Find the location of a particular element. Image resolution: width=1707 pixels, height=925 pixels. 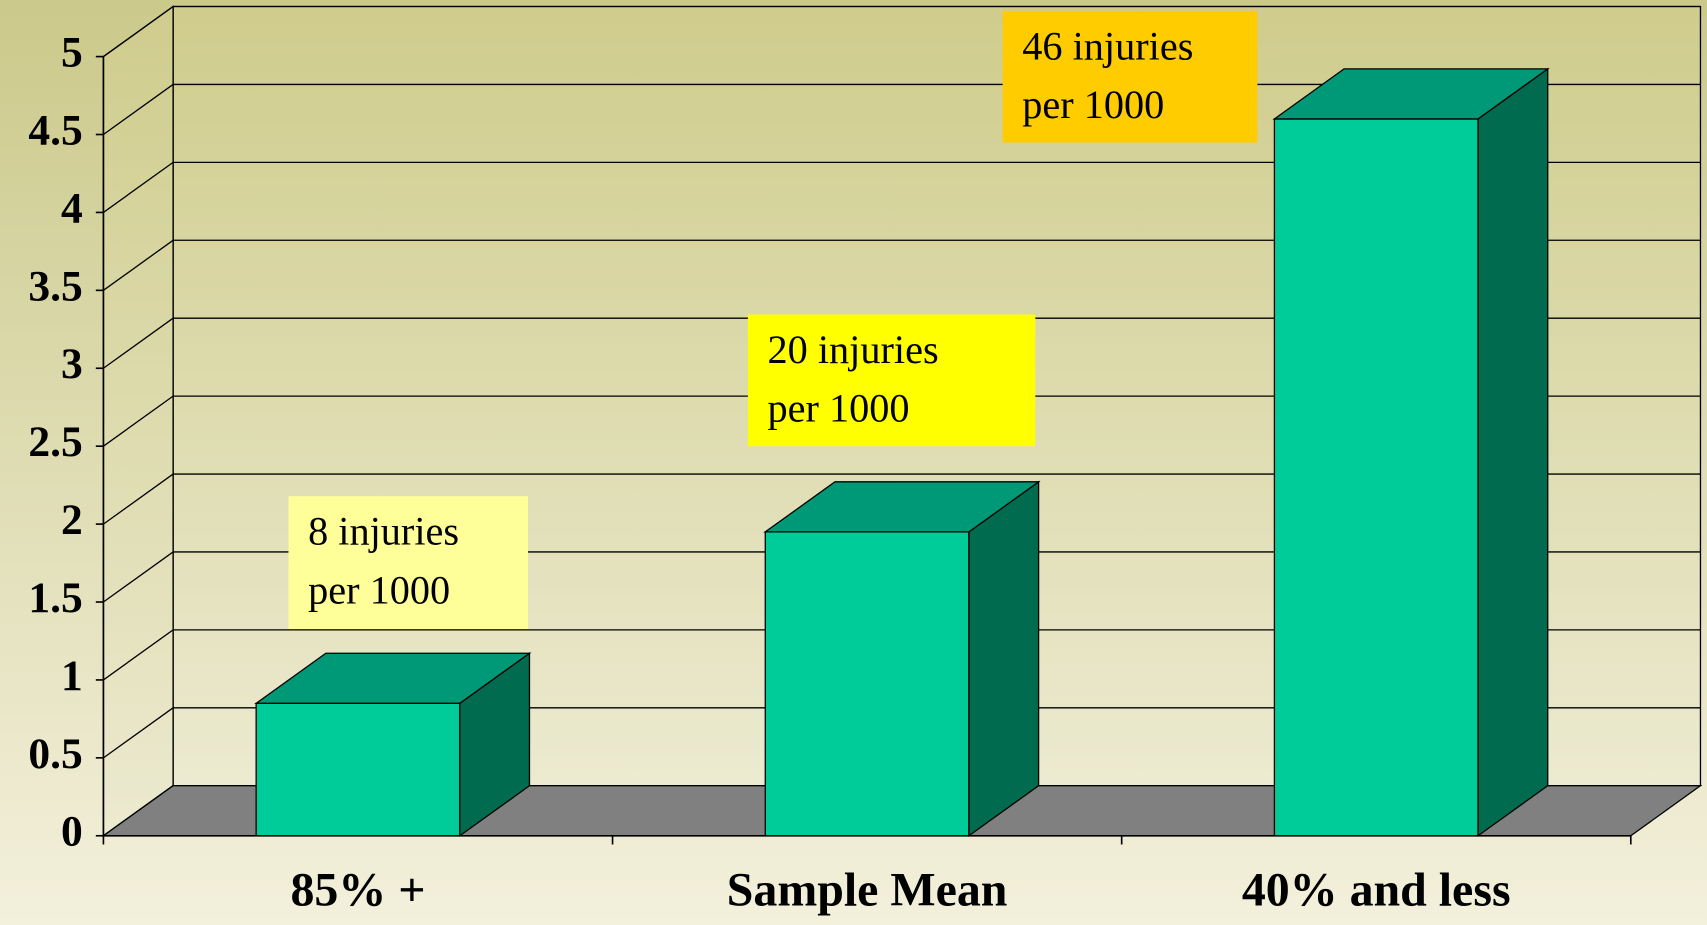

y-tick-label: 5 is located at coordinates (72, 53).